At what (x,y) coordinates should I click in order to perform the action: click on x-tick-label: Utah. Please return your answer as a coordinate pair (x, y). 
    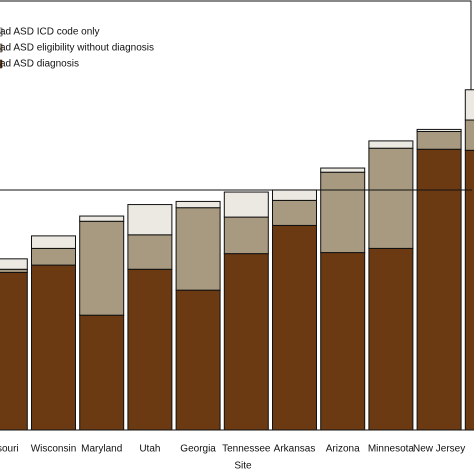
    Looking at the image, I should click on (149, 449).